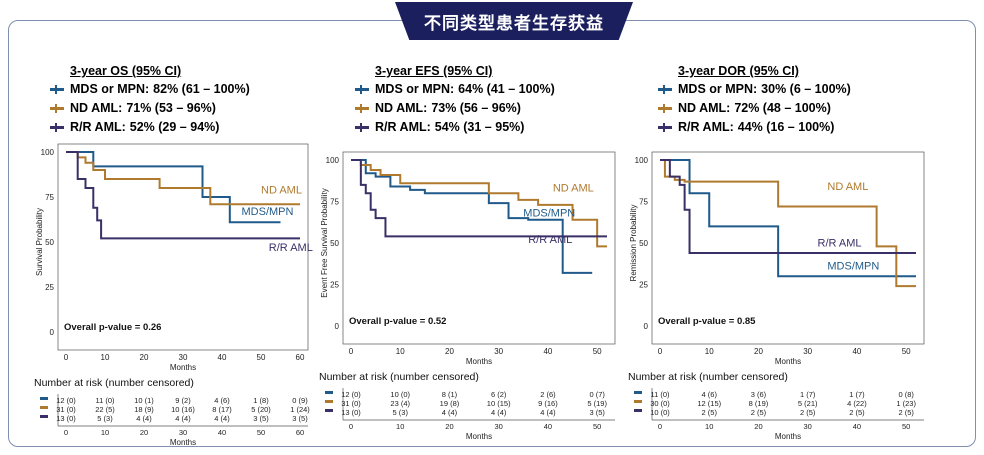 The width and height of the screenshot is (984, 455). Describe the element at coordinates (498, 351) in the screenshot. I see `x-tick-label: 30` at that location.